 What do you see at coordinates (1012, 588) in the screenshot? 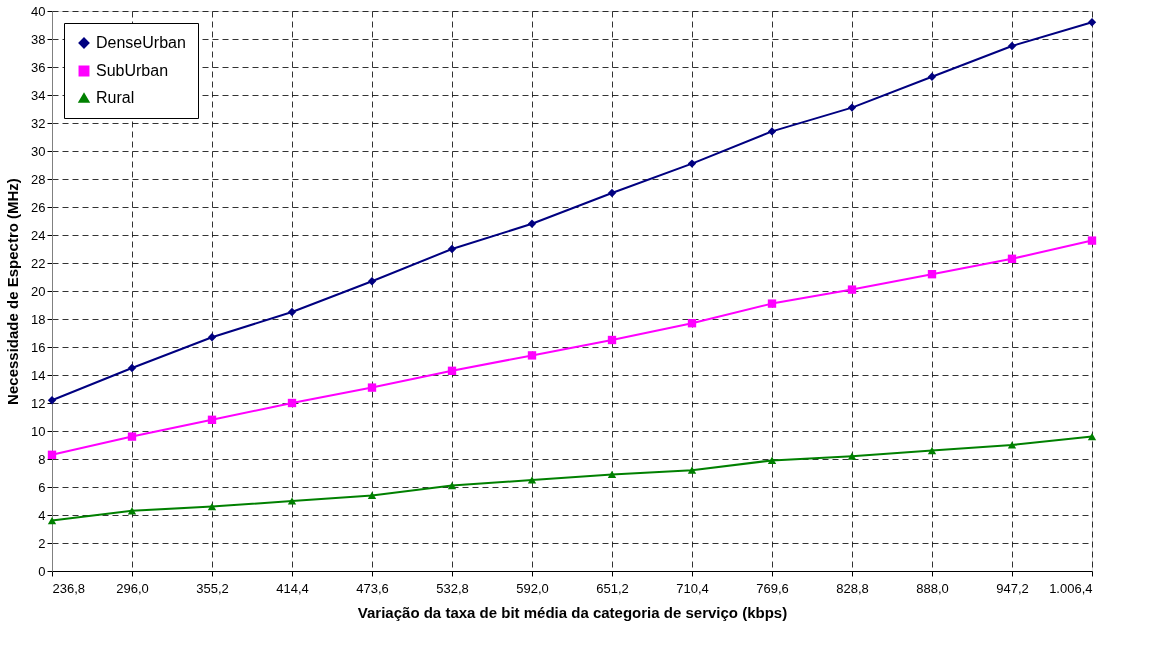
I see `x-tick-label: 947,2` at bounding box center [1012, 588].